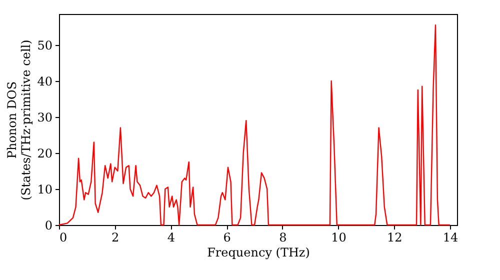 The width and height of the screenshot is (500, 280). I want to click on x-tick-label: 12, so click(394, 237).